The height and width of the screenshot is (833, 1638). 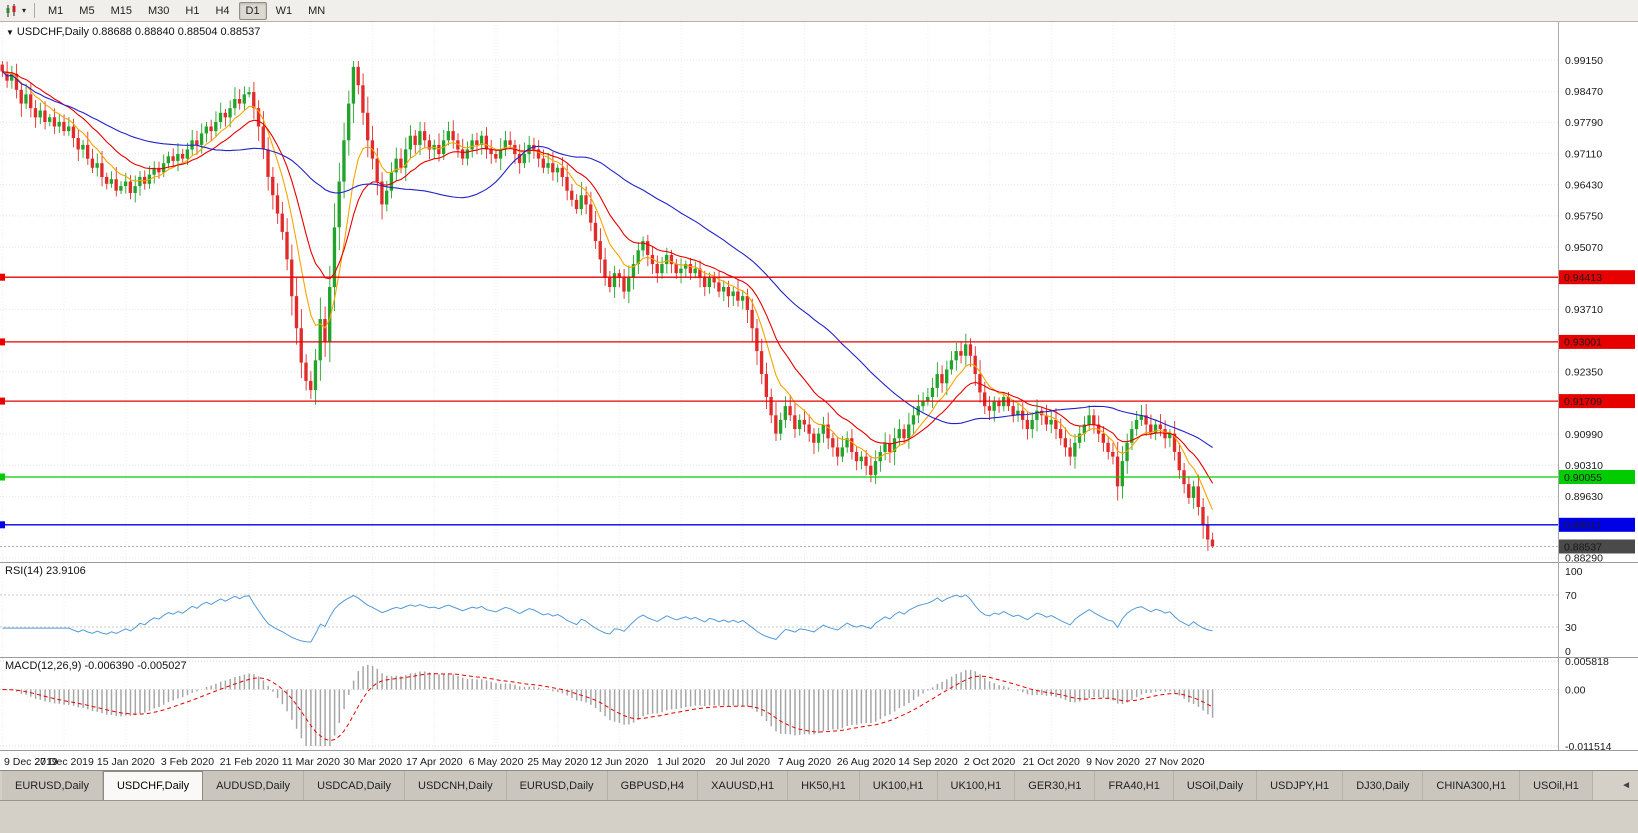 I want to click on svg-text: 26 Aug 2020, so click(x=866, y=762).